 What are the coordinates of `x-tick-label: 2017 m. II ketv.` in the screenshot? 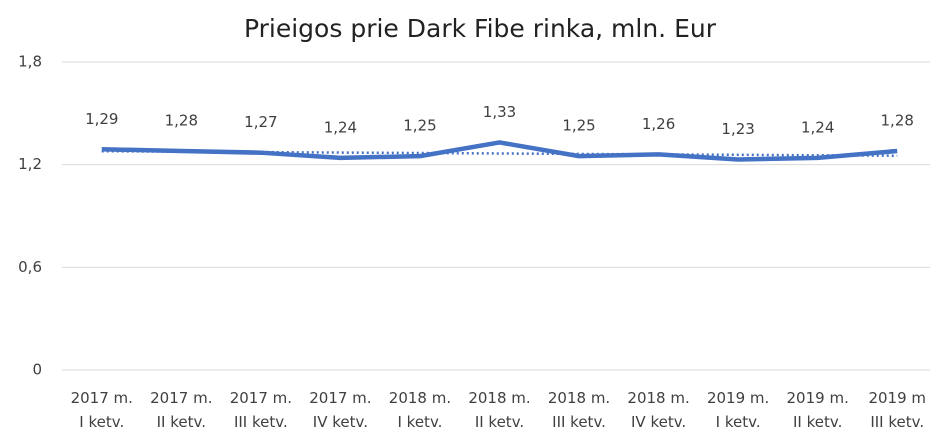 It's located at (181, 410).